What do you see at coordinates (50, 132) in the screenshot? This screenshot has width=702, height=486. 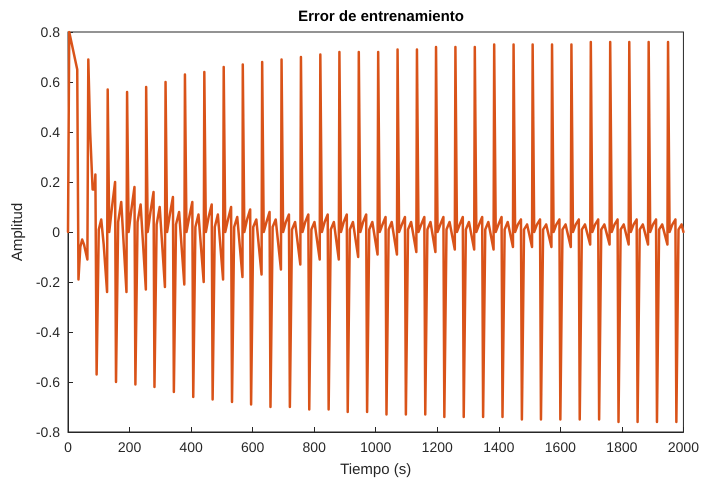 I see `y-tick-label: 0.4` at bounding box center [50, 132].